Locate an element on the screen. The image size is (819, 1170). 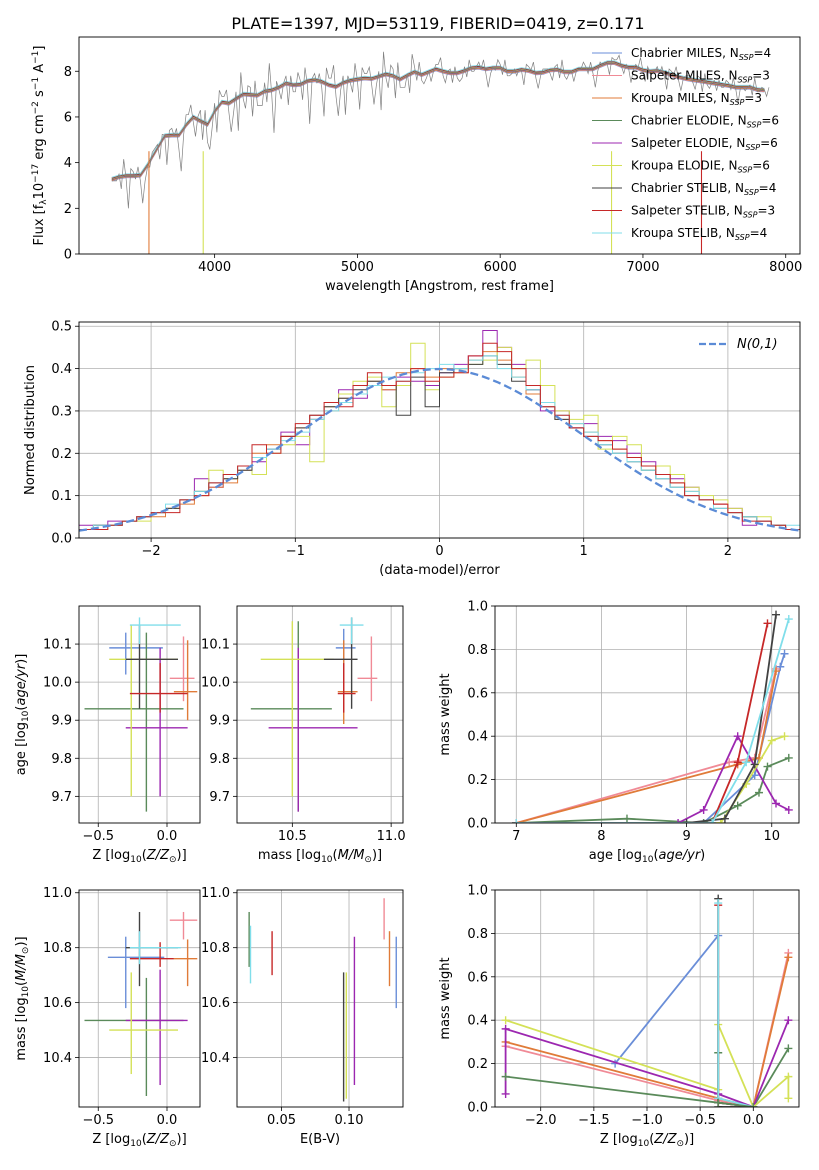
mass-vs-ebv-plot: 0.05 0.10 10.4 10.6 10.8 11.0 E(B-V) is located at coordinates (302, 1016).